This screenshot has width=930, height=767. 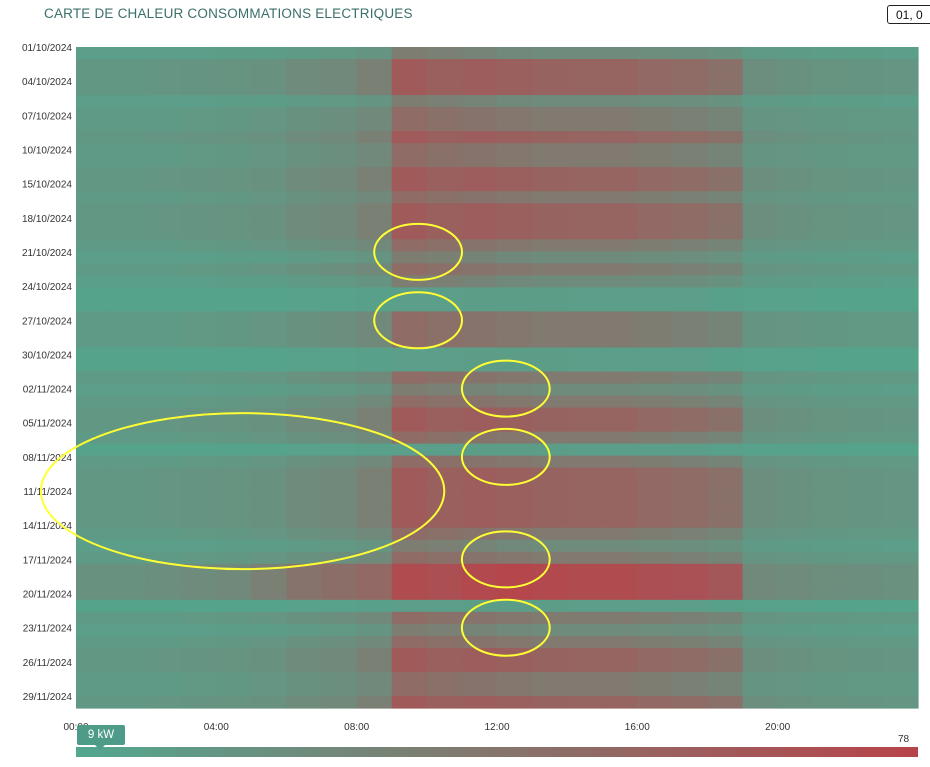 What do you see at coordinates (908, 14) in the screenshot?
I see `date-selector: 01, 0` at bounding box center [908, 14].